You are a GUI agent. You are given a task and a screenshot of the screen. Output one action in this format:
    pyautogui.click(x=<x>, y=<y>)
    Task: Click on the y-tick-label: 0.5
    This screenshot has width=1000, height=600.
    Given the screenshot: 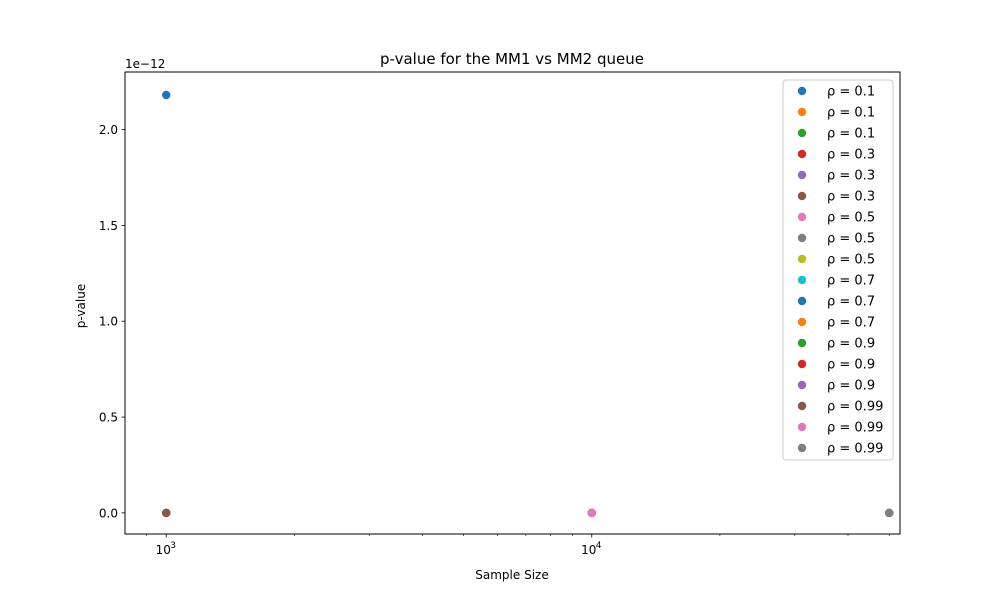 What is the action you would take?
    pyautogui.click(x=108, y=418)
    